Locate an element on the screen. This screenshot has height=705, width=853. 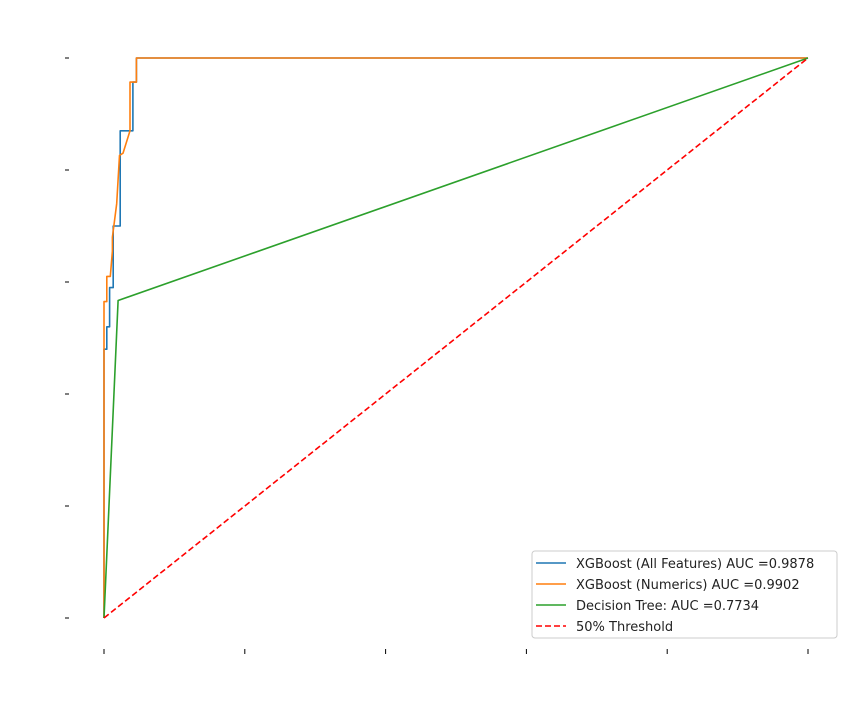
legend-label-2: Decision Tree: AUC =0.7734 is located at coordinates (667, 606).